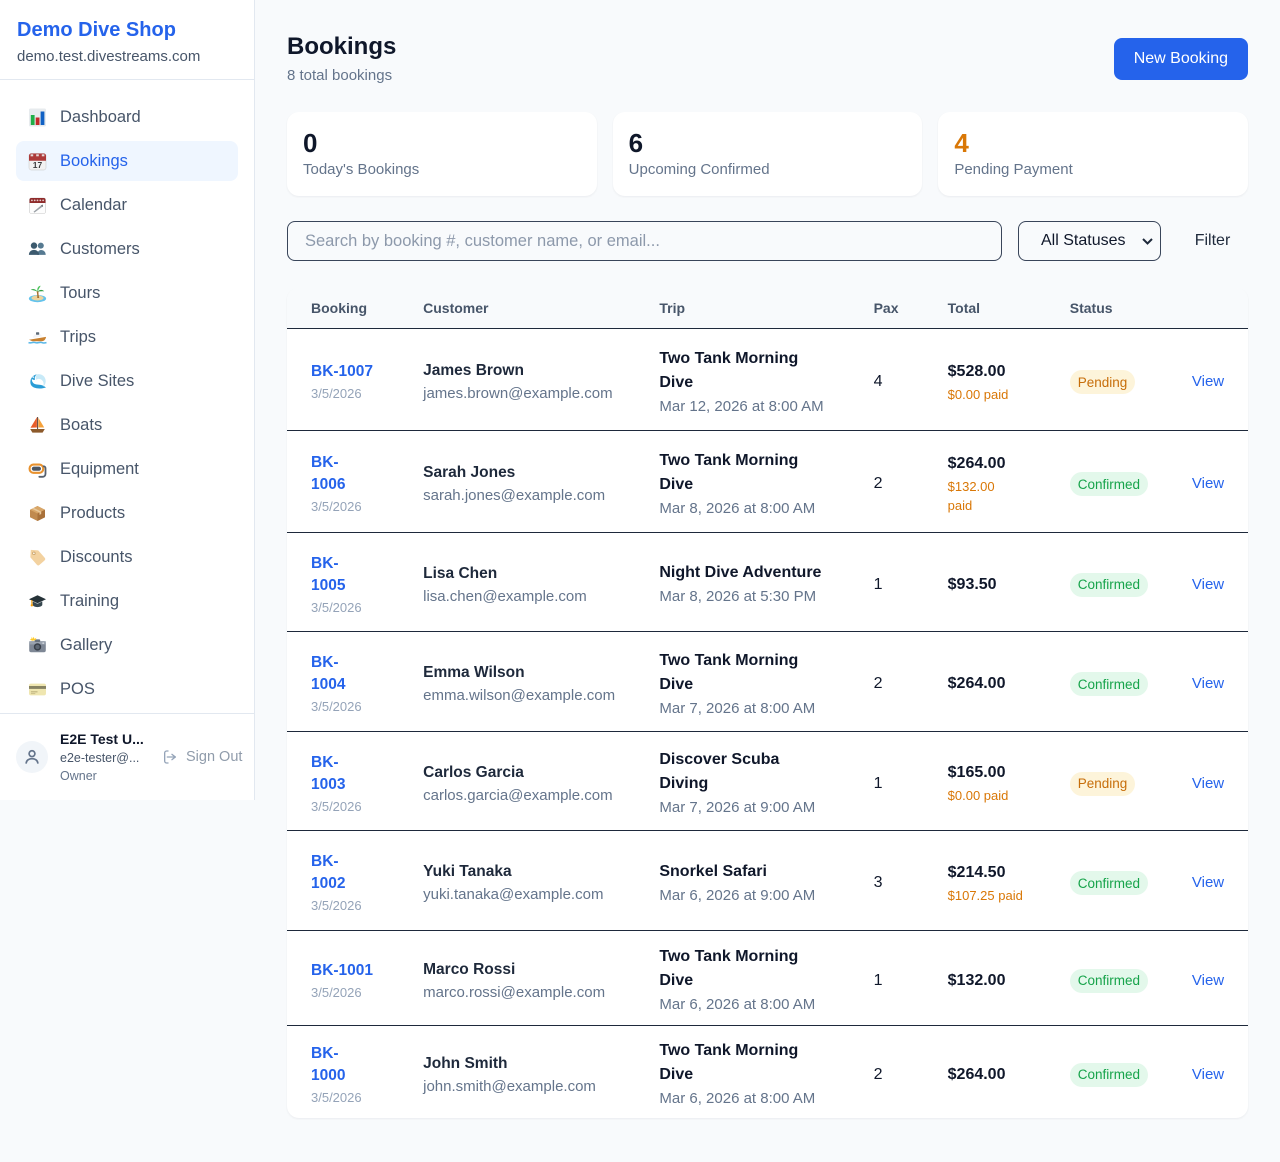 Image resolution: width=1280 pixels, height=1162 pixels. I want to click on svg-text: 17, so click(38, 164).